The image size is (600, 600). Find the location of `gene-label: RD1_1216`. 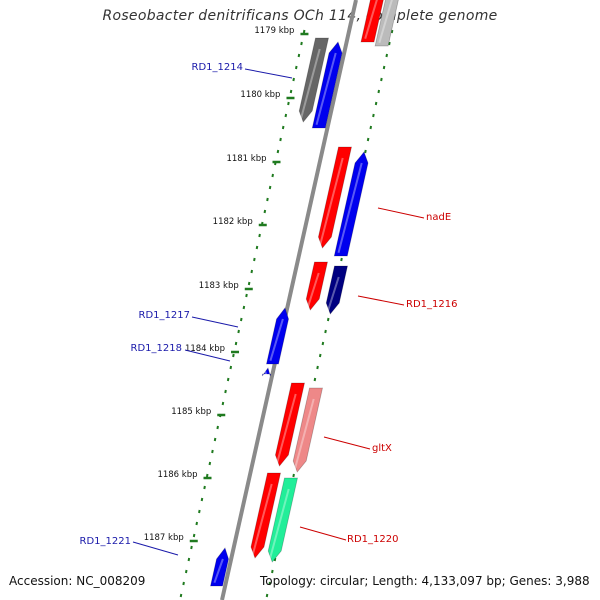

gene-label: RD1_1216 is located at coordinates (431, 304).